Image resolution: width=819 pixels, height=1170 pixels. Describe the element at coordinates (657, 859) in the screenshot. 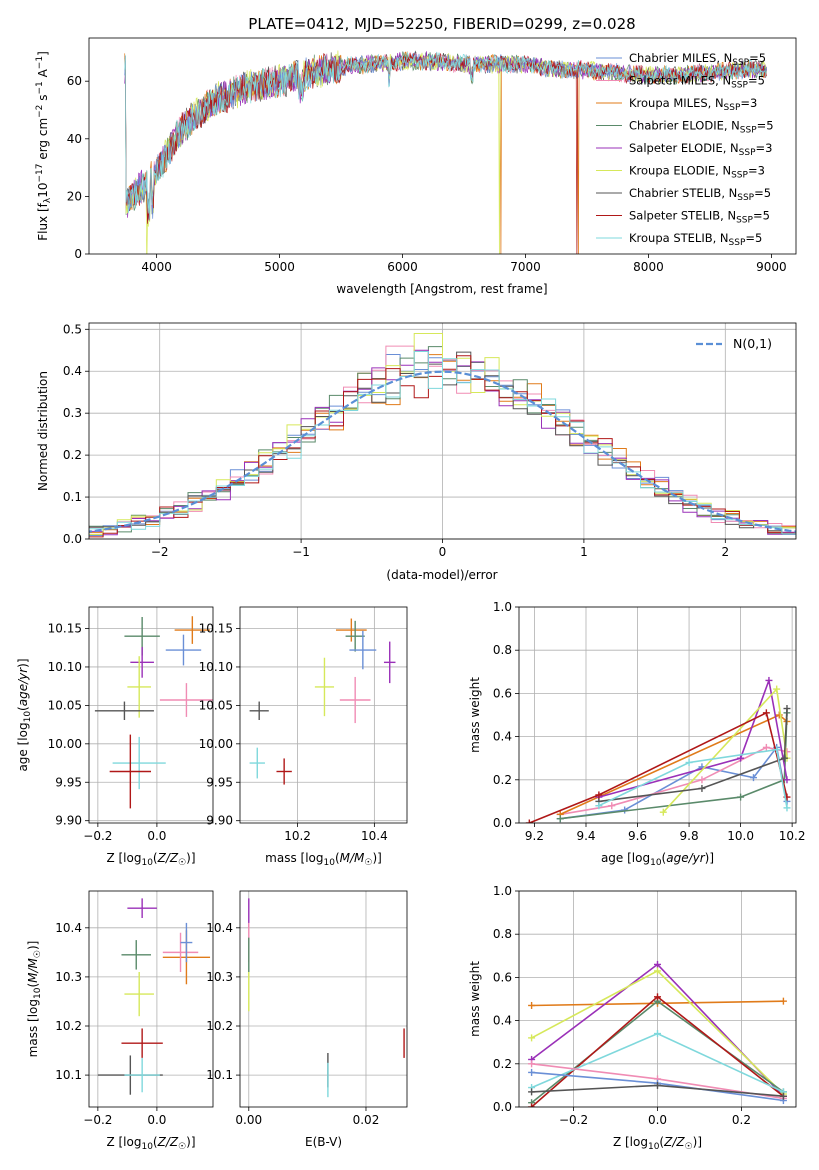

I see `x-axis-label: age [log10(age/yr)]` at that location.